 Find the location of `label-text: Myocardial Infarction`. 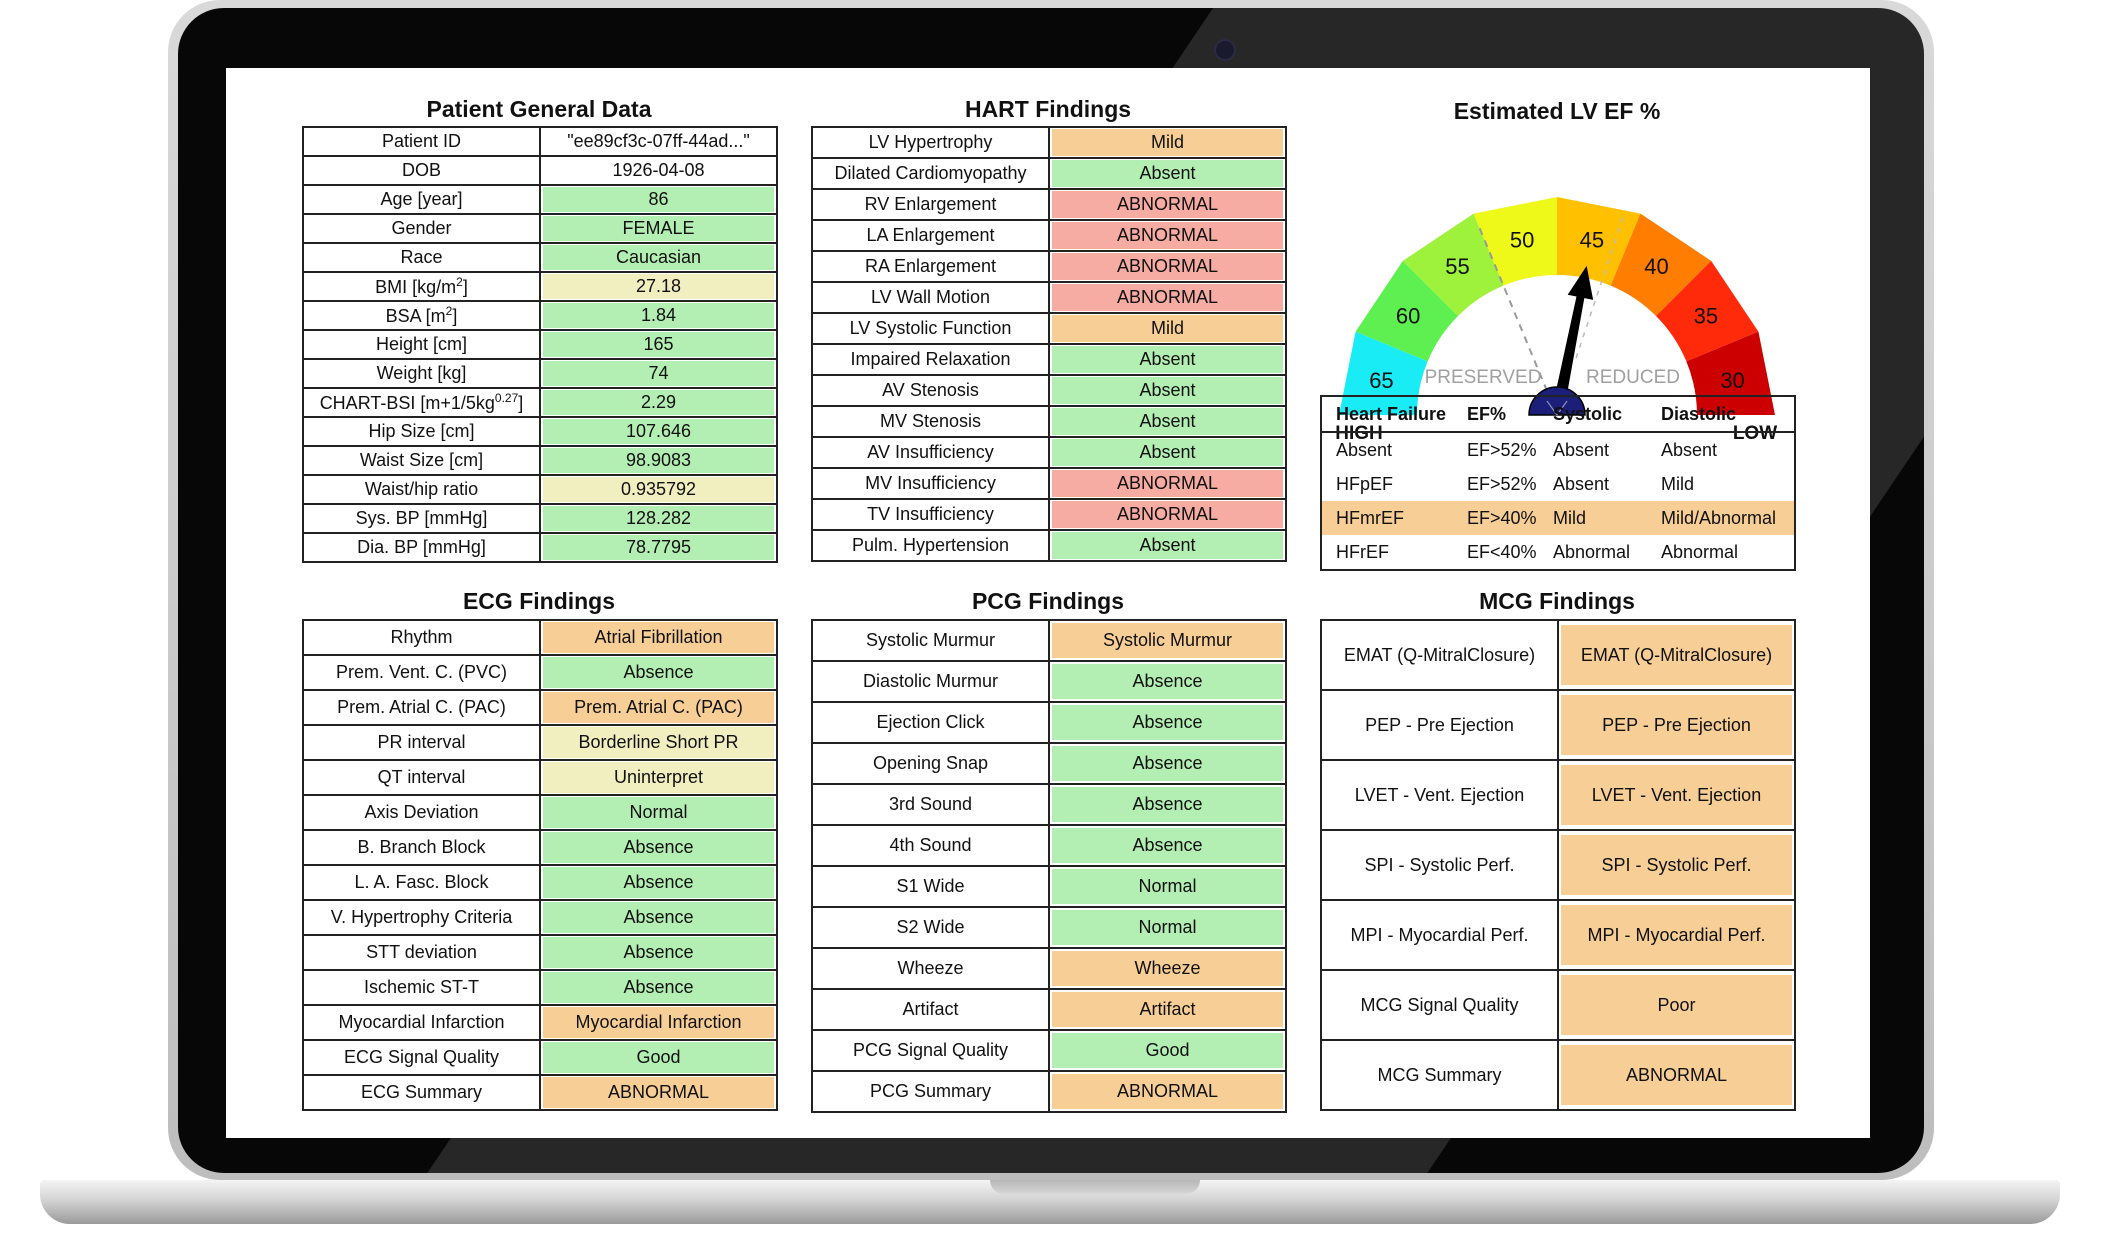

label-text: Myocardial Infarction is located at coordinates (421, 1022).